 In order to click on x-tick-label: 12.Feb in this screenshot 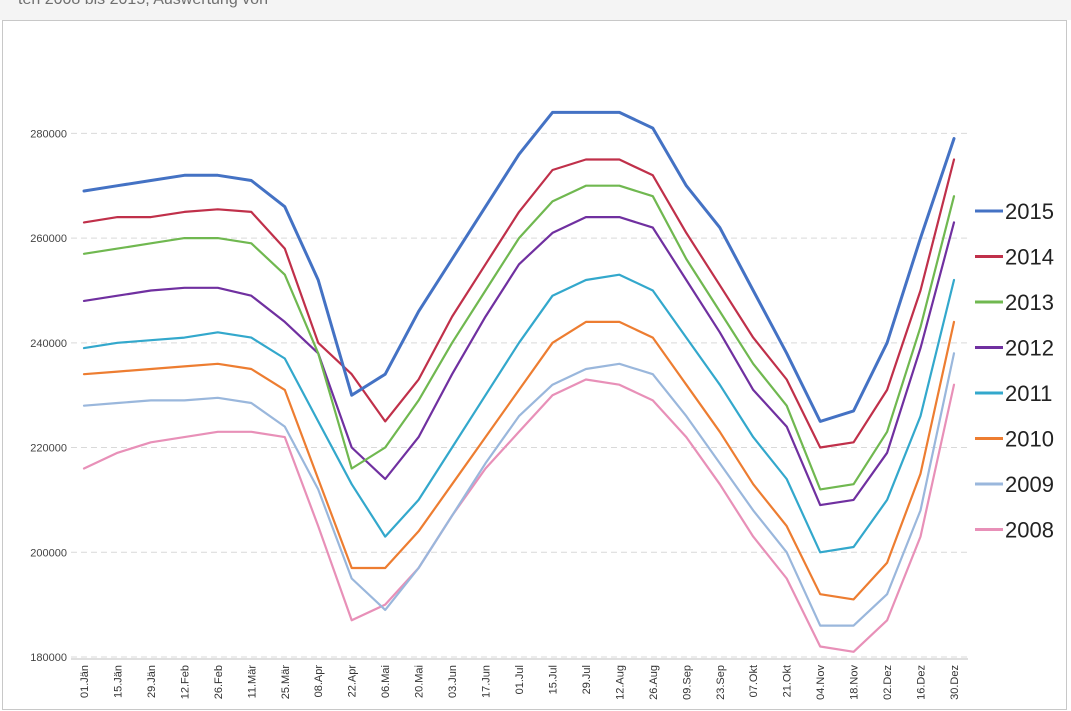, I will do `click(185, 682)`.